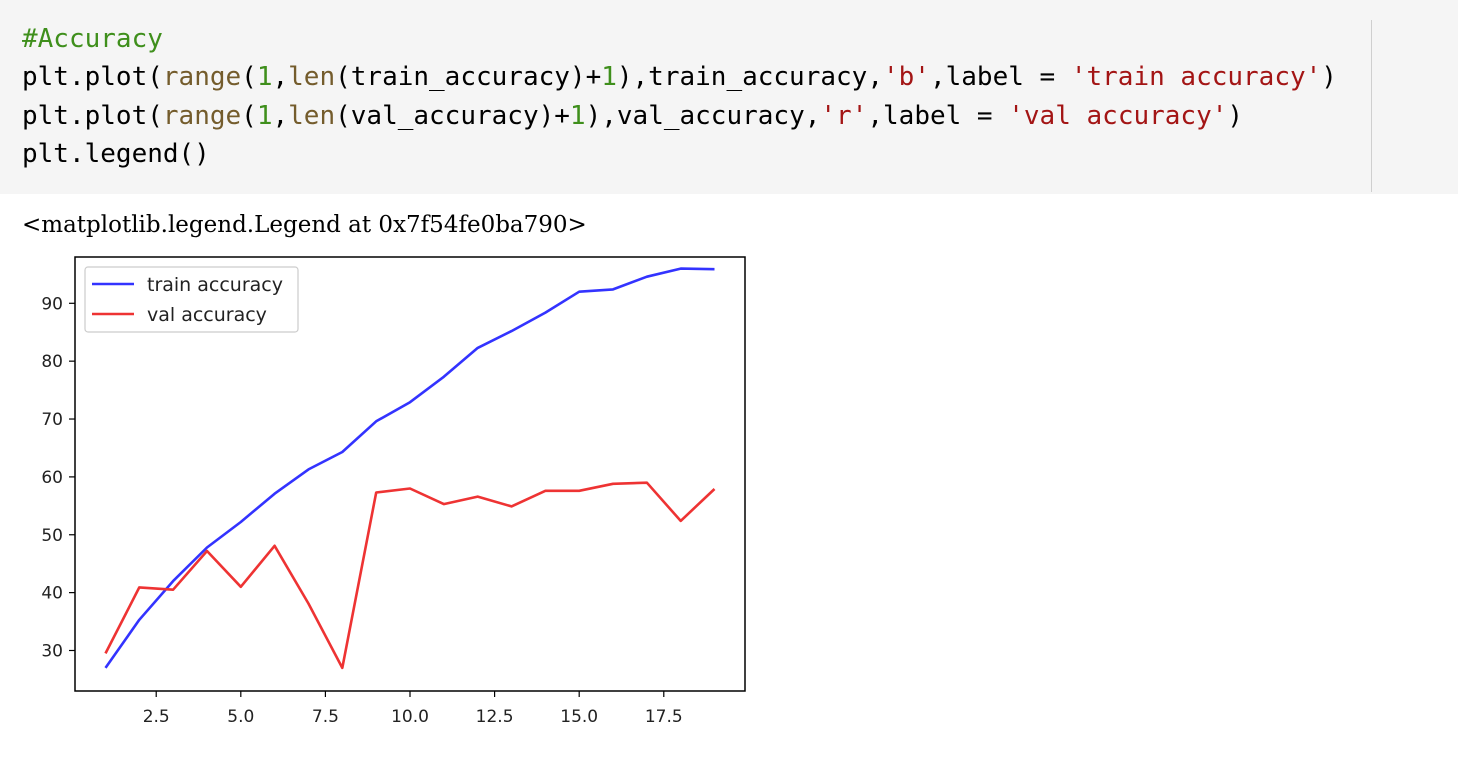 This screenshot has width=1458, height=776. I want to click on code-token: 'b', so click(906, 77).